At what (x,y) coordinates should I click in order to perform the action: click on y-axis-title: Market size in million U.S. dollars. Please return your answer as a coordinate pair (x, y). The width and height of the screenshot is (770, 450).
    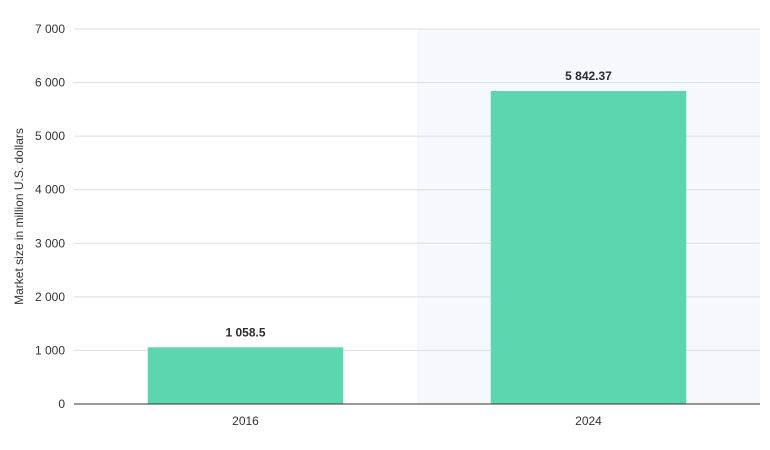
    Looking at the image, I should click on (19, 216).